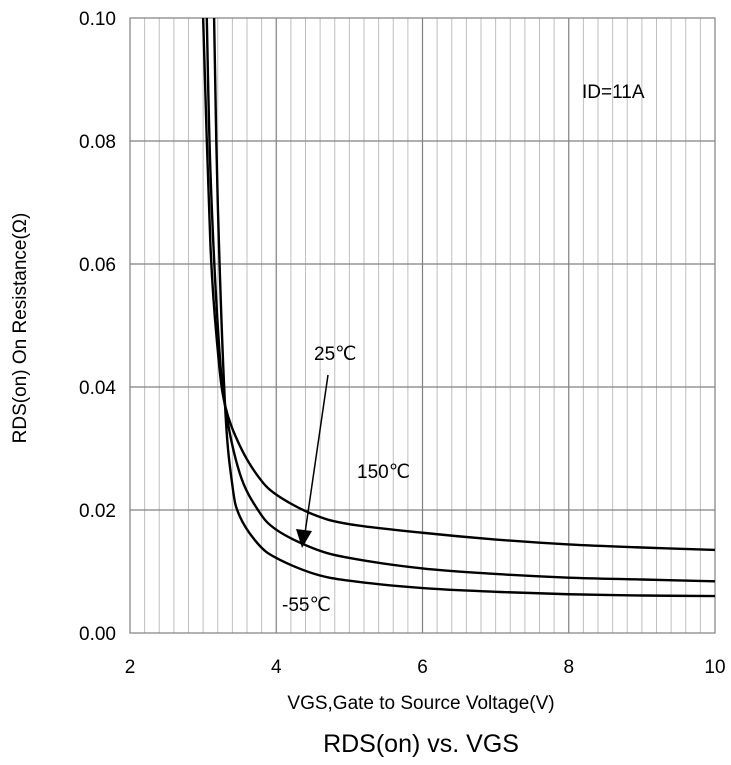 The image size is (731, 765). What do you see at coordinates (97, 265) in the screenshot?
I see `y-tick-label: 0.06` at bounding box center [97, 265].